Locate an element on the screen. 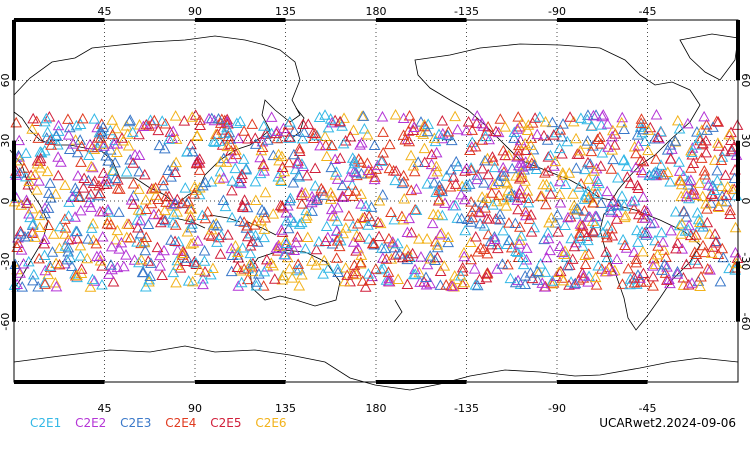 The image size is (750, 450). bottom-lon-label: -135 is located at coordinates (466, 408).